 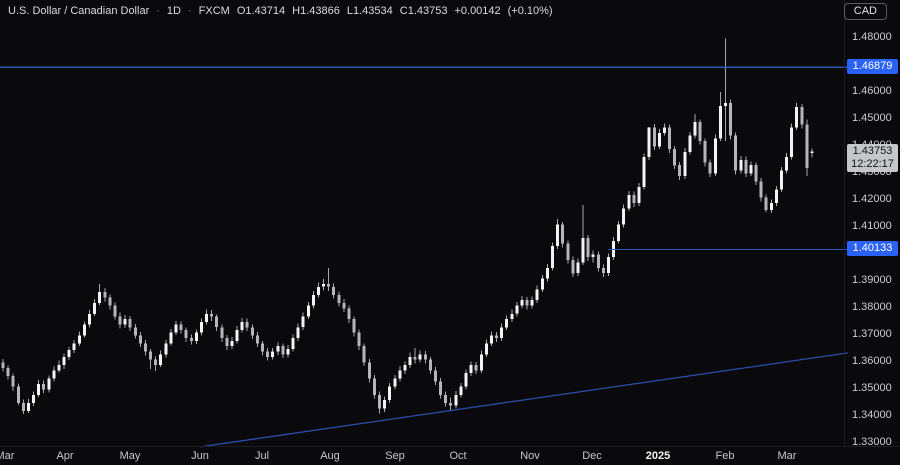 What do you see at coordinates (872, 361) in the screenshot?
I see `price-tick: 1.36000` at bounding box center [872, 361].